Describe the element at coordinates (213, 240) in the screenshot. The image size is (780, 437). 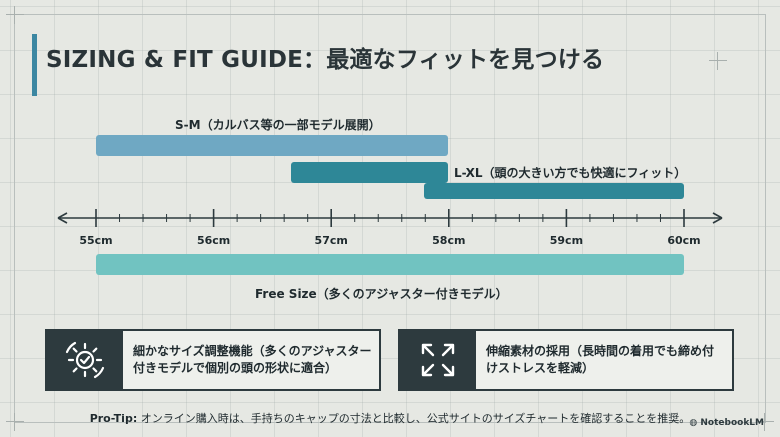
I see `axis-tick-label: 56cm` at that location.